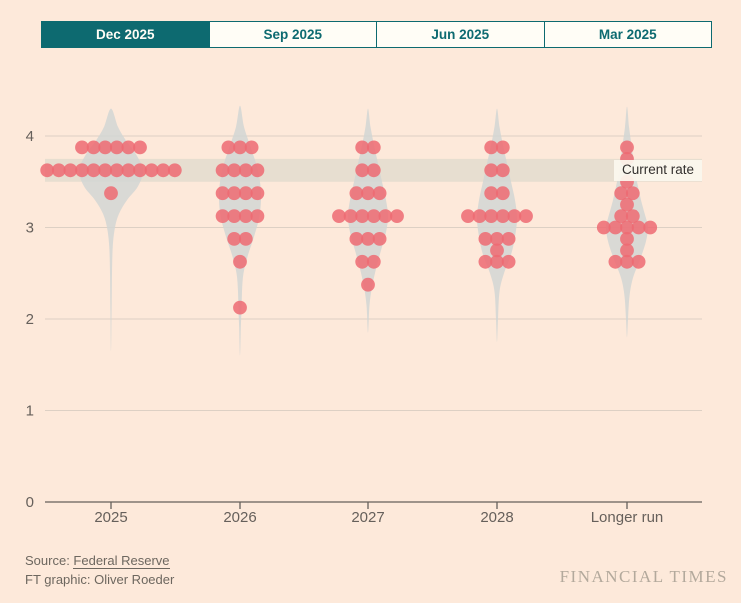 The image size is (741, 603). What do you see at coordinates (30, 136) in the screenshot?
I see `y-tick-label-4: 4` at bounding box center [30, 136].